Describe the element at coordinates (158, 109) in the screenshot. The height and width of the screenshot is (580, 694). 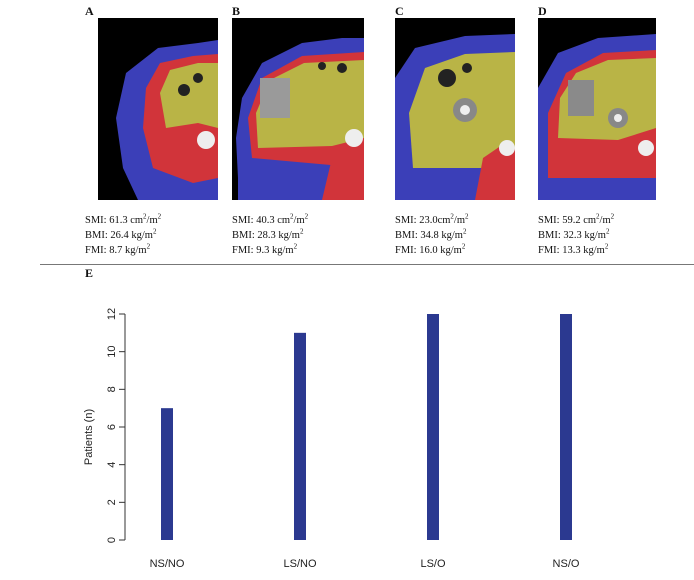
I see `ct-scan-image-a` at that location.